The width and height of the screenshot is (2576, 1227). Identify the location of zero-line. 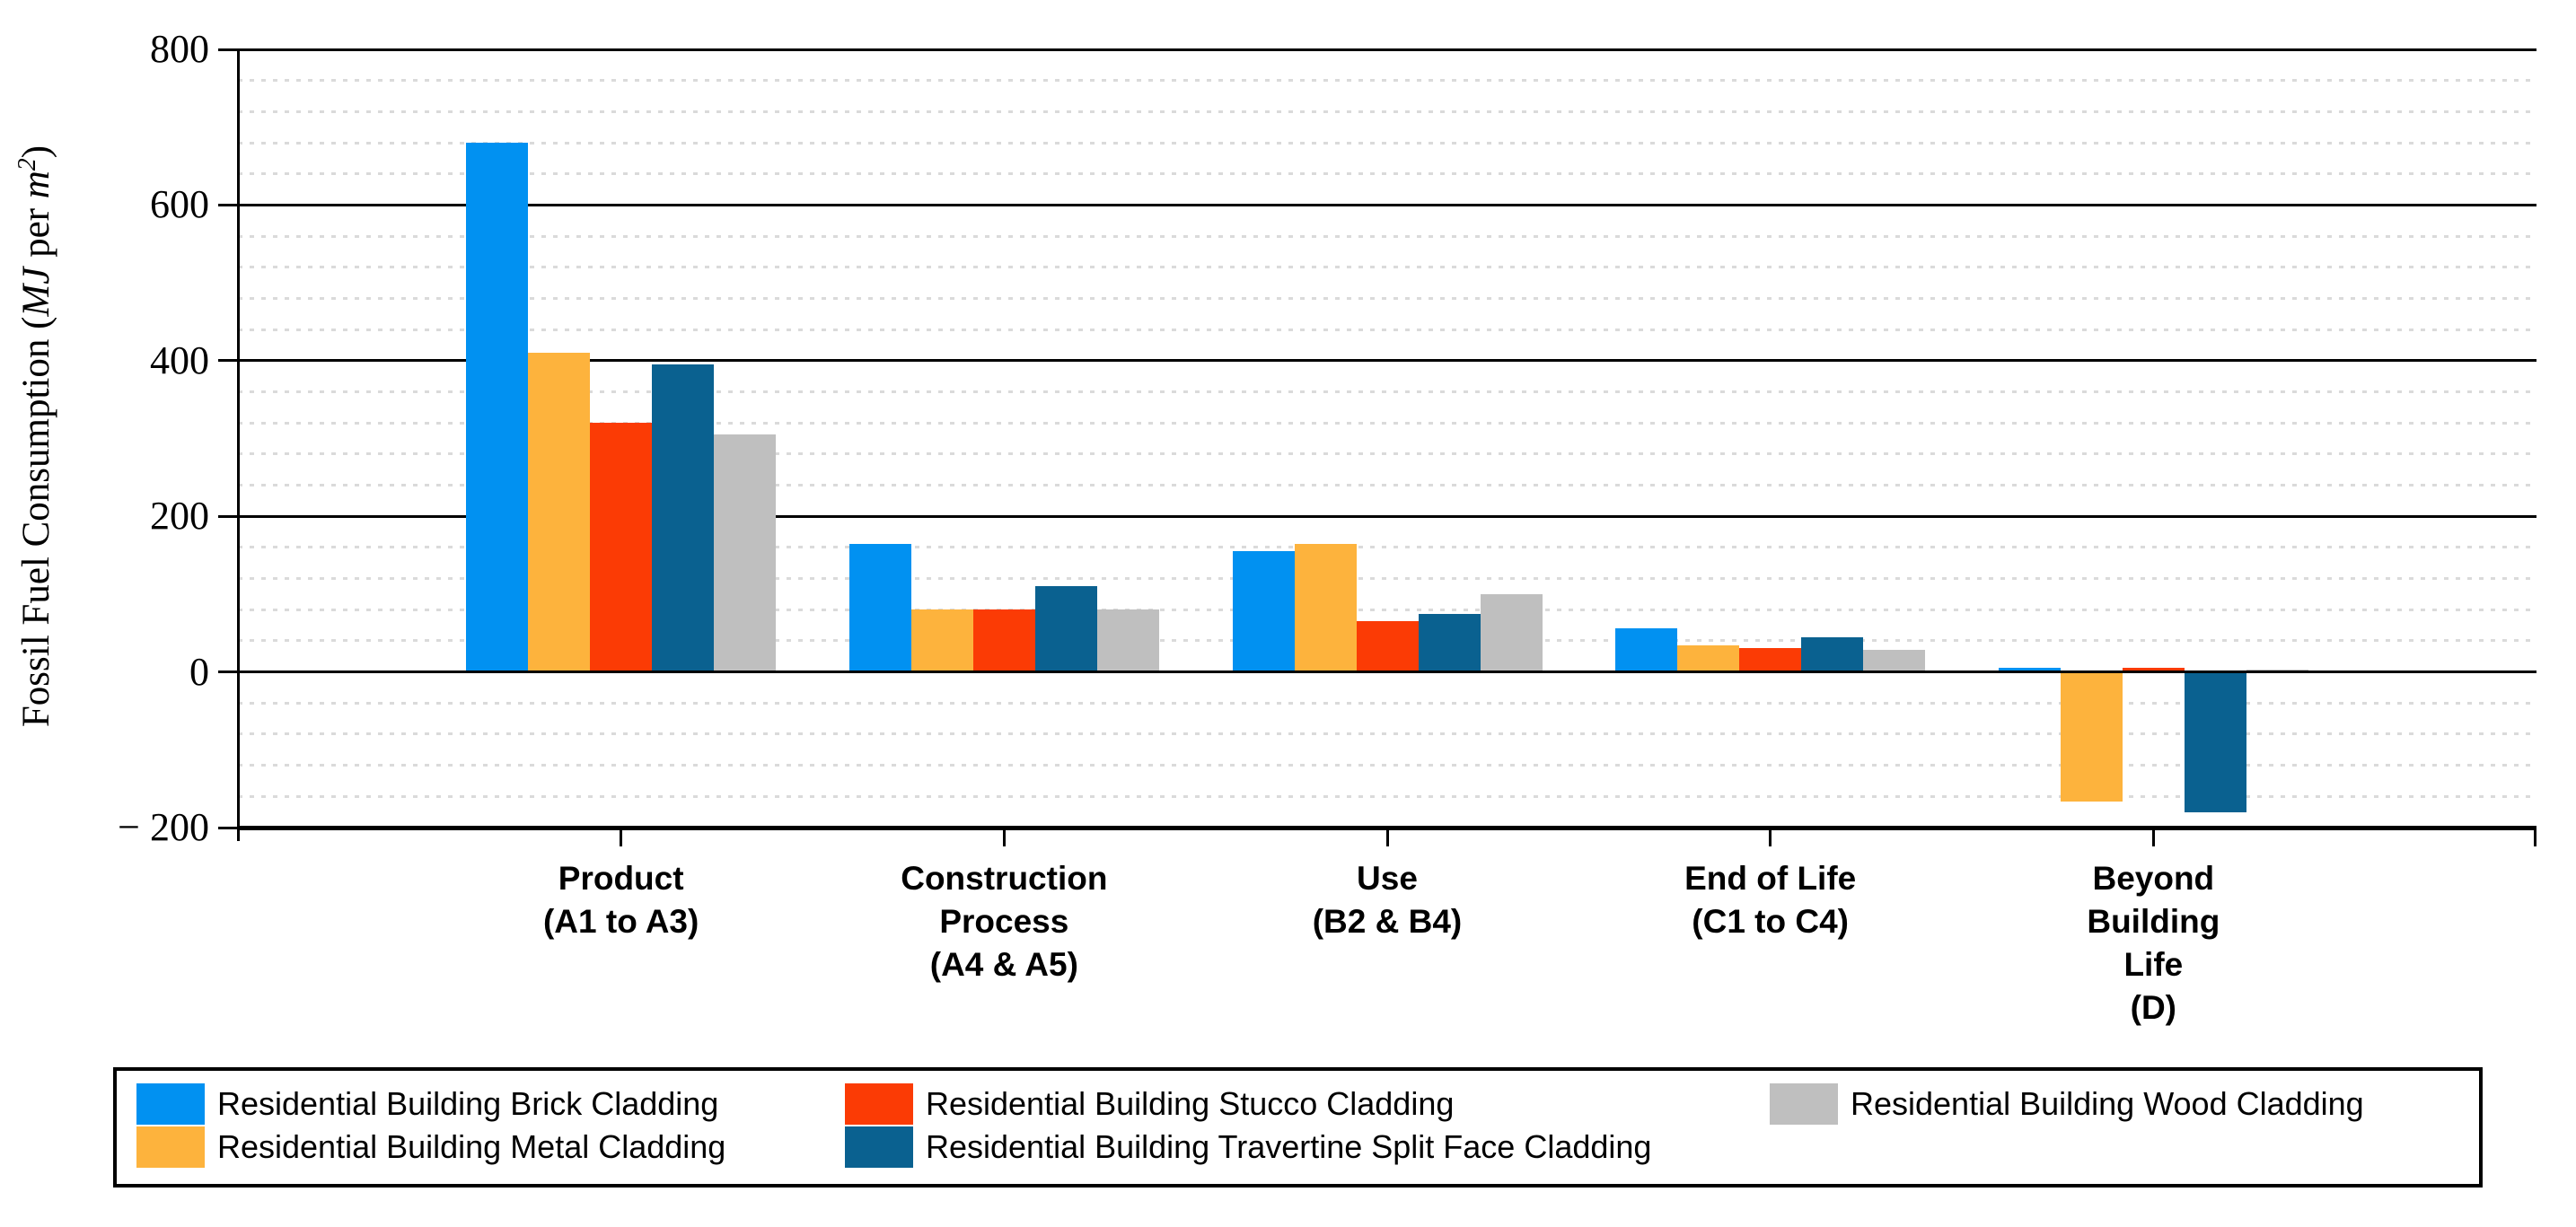
(1387, 672).